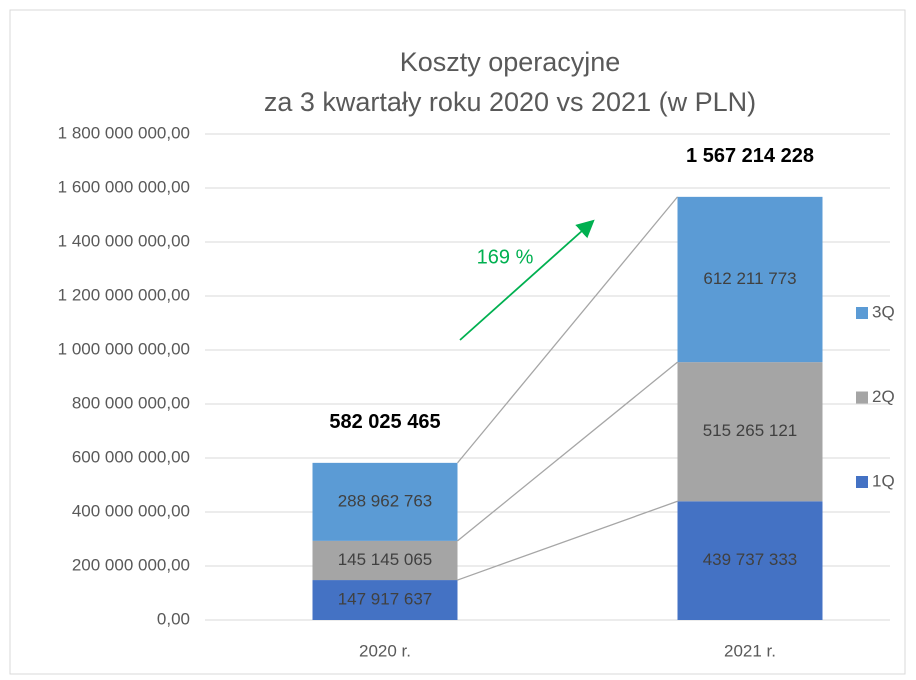  Describe the element at coordinates (750, 156) in the screenshot. I see `total-label: 1 567 214 228` at that location.